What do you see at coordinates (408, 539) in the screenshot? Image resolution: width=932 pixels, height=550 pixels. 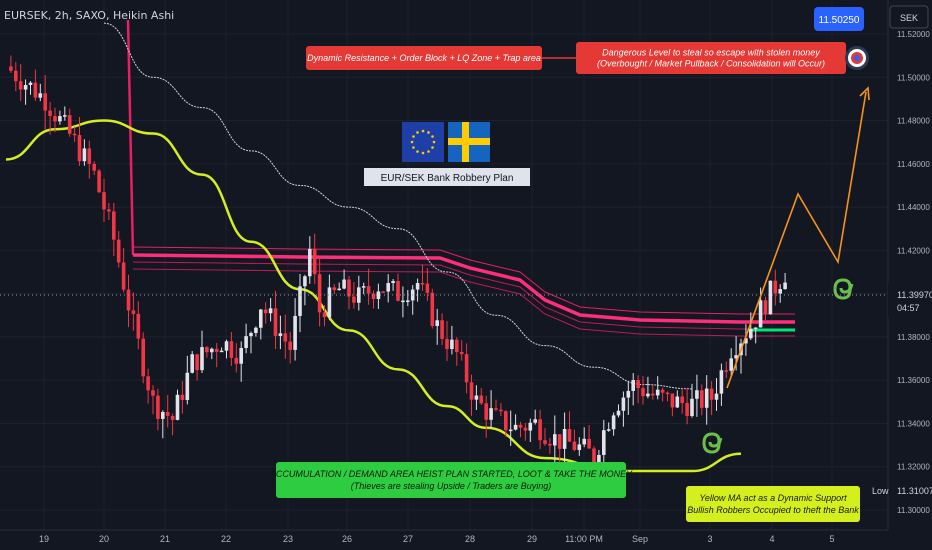 I see `time-tick: 27` at bounding box center [408, 539].